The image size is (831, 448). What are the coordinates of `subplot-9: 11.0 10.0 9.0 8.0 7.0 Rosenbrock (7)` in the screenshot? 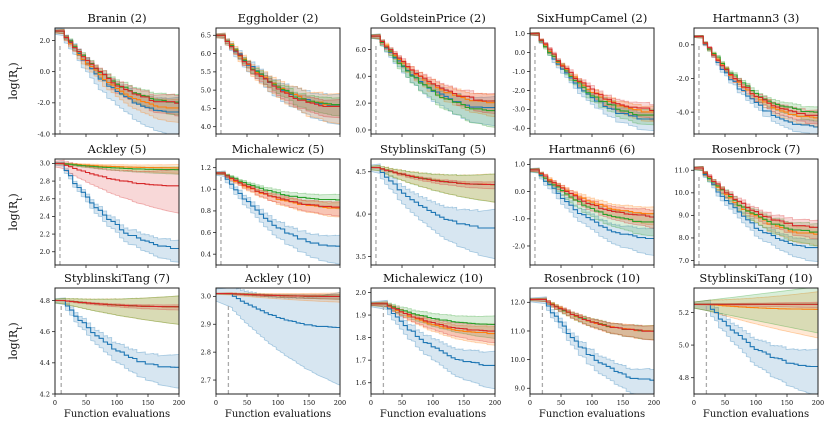 It's located at (747, 205).